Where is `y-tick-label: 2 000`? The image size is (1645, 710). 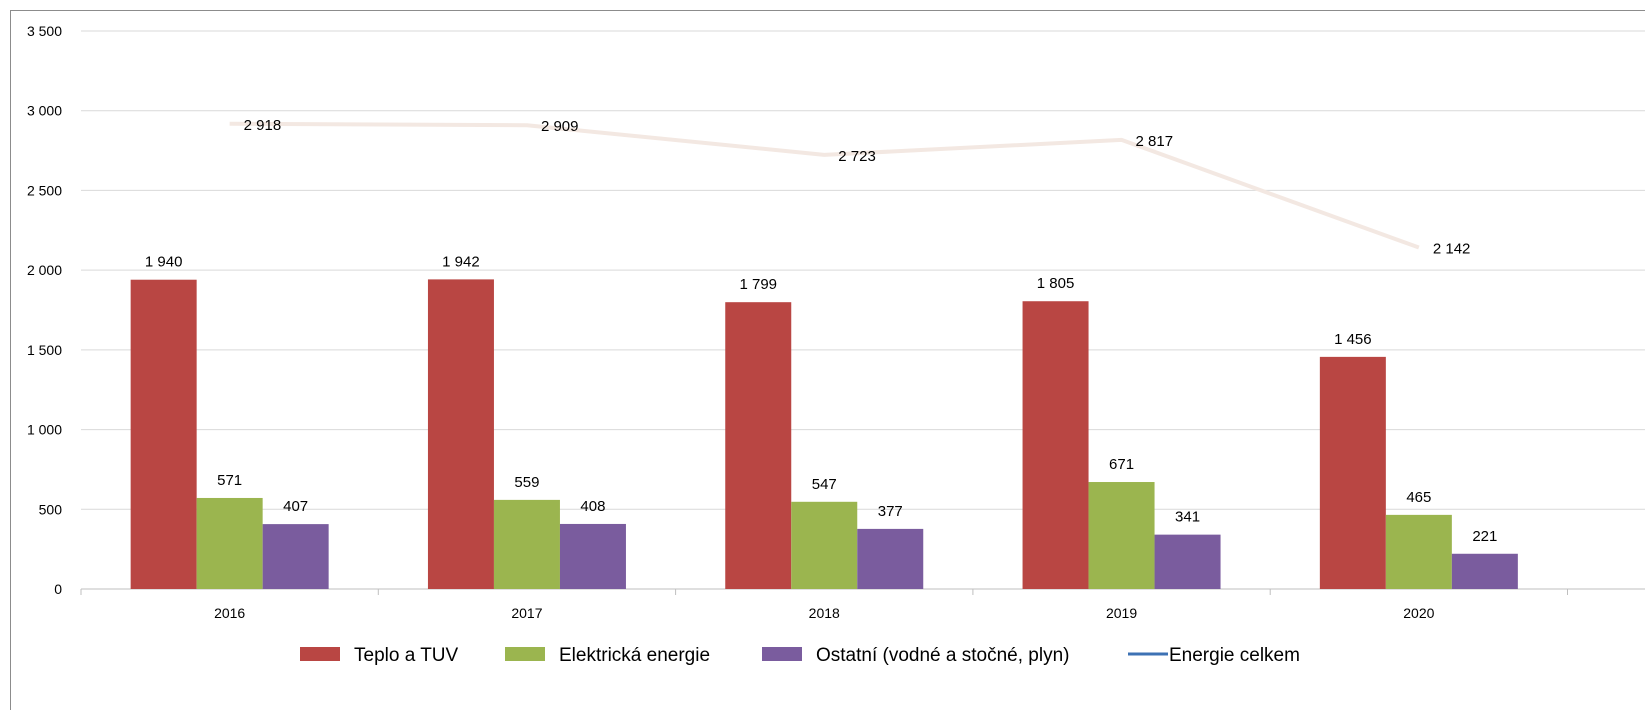 y-tick-label: 2 000 is located at coordinates (44, 270).